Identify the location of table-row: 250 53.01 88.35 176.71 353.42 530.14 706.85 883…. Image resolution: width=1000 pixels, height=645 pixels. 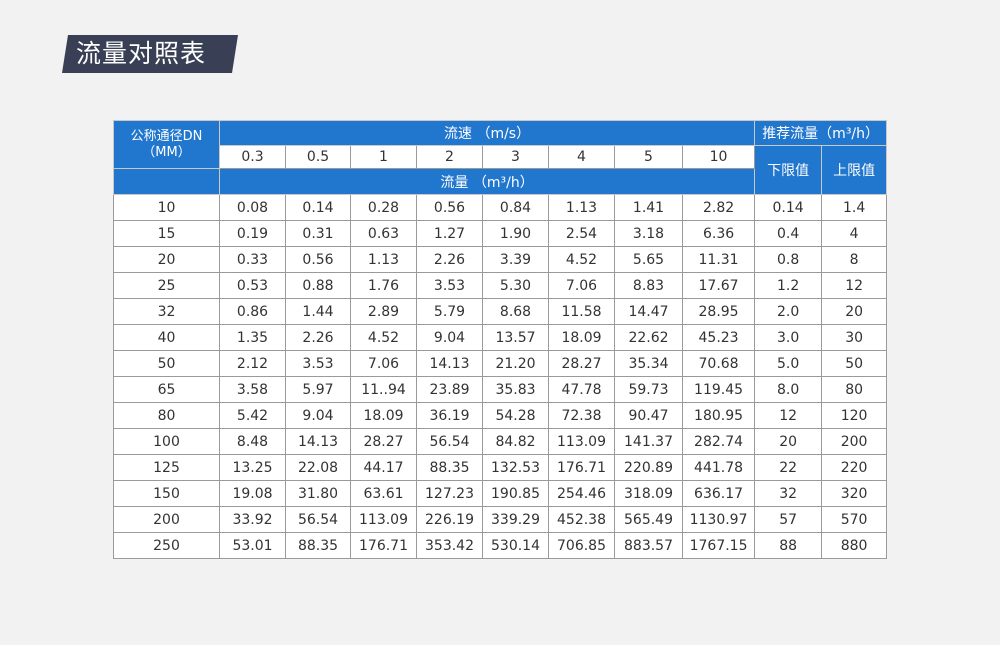
(500, 545).